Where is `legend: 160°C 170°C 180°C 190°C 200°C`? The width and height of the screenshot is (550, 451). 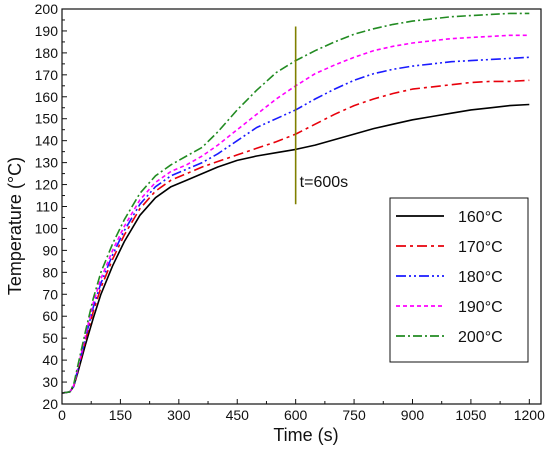 legend: 160°C 170°C 180°C 190°C 200°C is located at coordinates (459, 280).